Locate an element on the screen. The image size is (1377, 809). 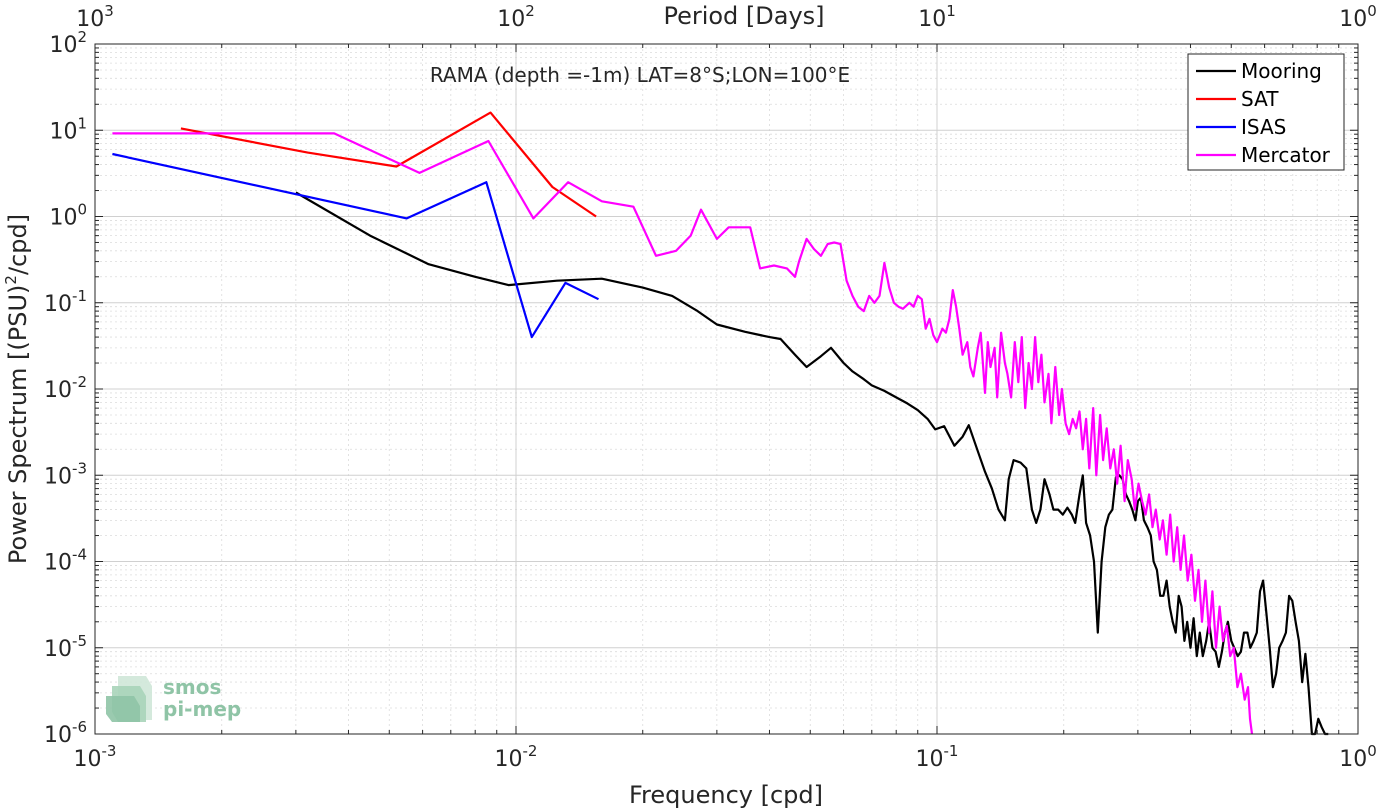
x-tick-label: 10⁰ is located at coordinates (1358, 757).